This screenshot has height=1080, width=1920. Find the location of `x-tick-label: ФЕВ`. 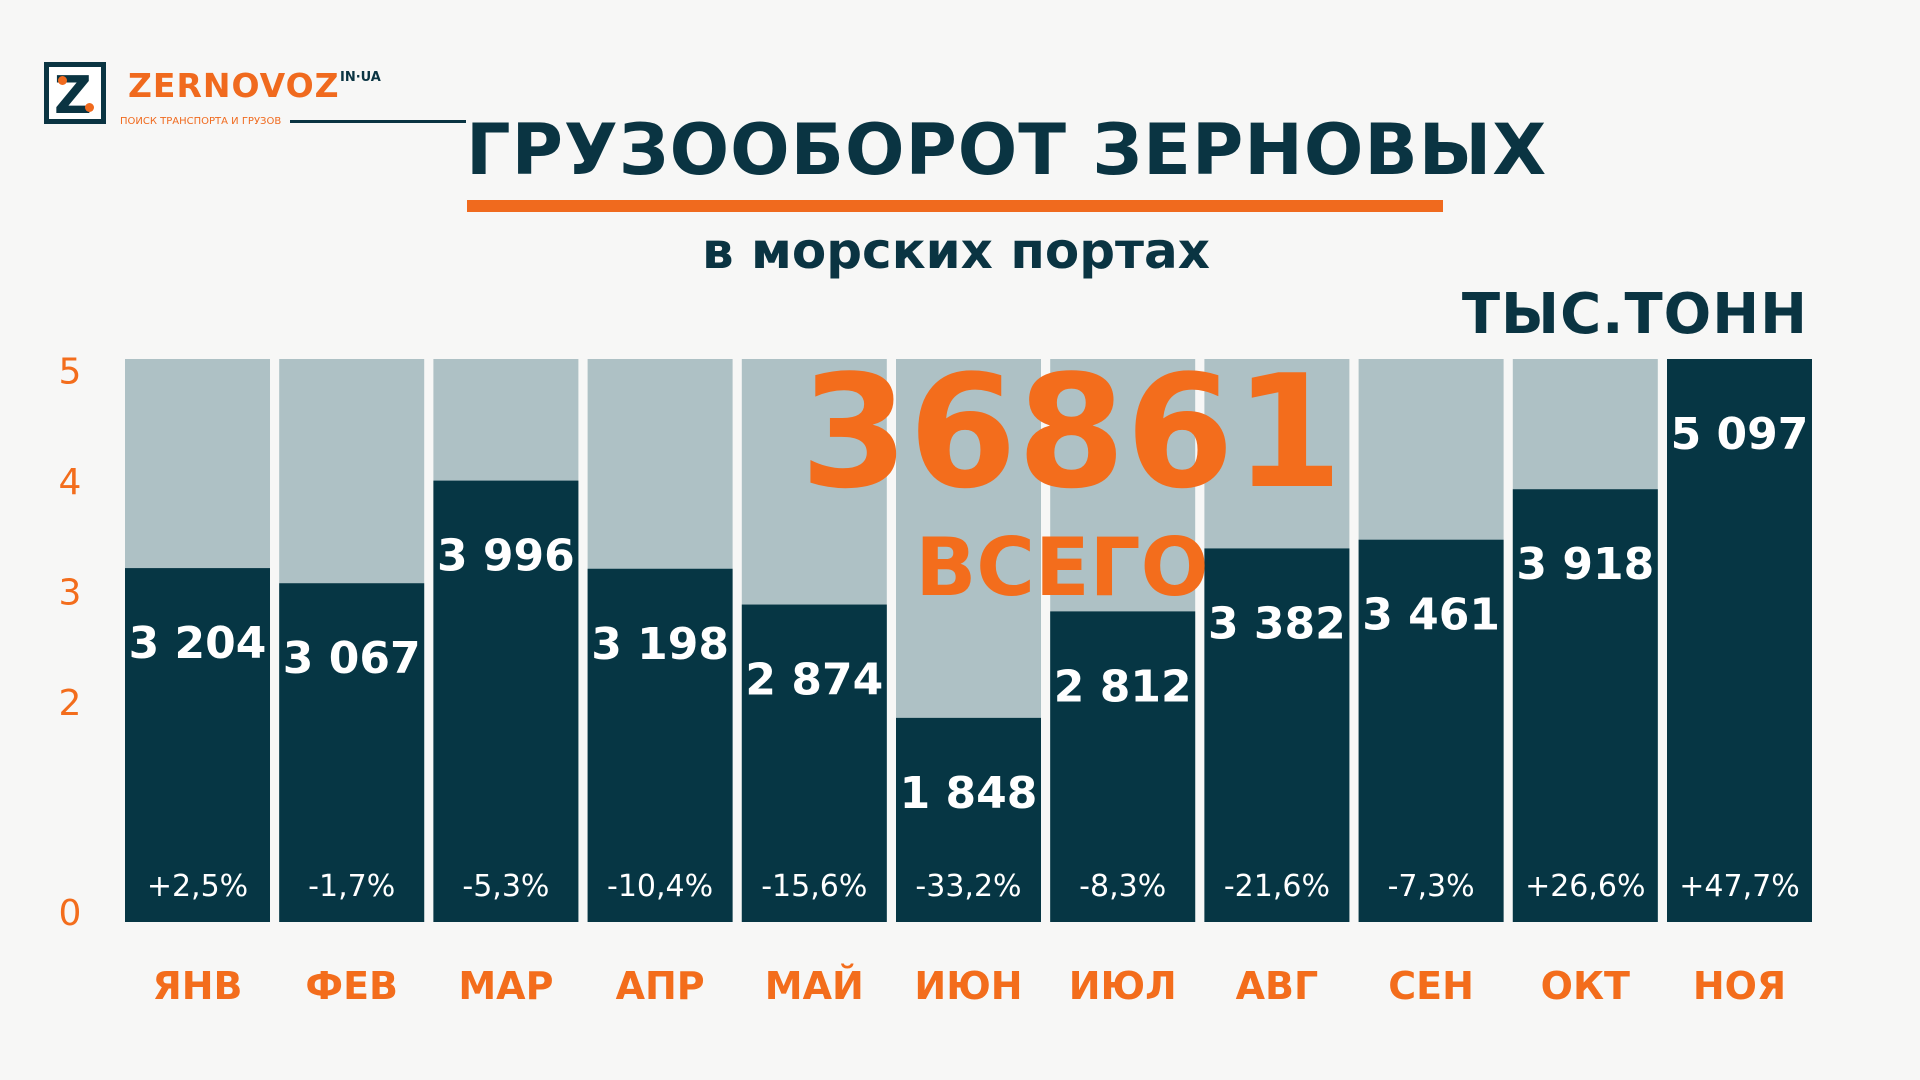

x-tick-label: ФЕВ is located at coordinates (351, 986).